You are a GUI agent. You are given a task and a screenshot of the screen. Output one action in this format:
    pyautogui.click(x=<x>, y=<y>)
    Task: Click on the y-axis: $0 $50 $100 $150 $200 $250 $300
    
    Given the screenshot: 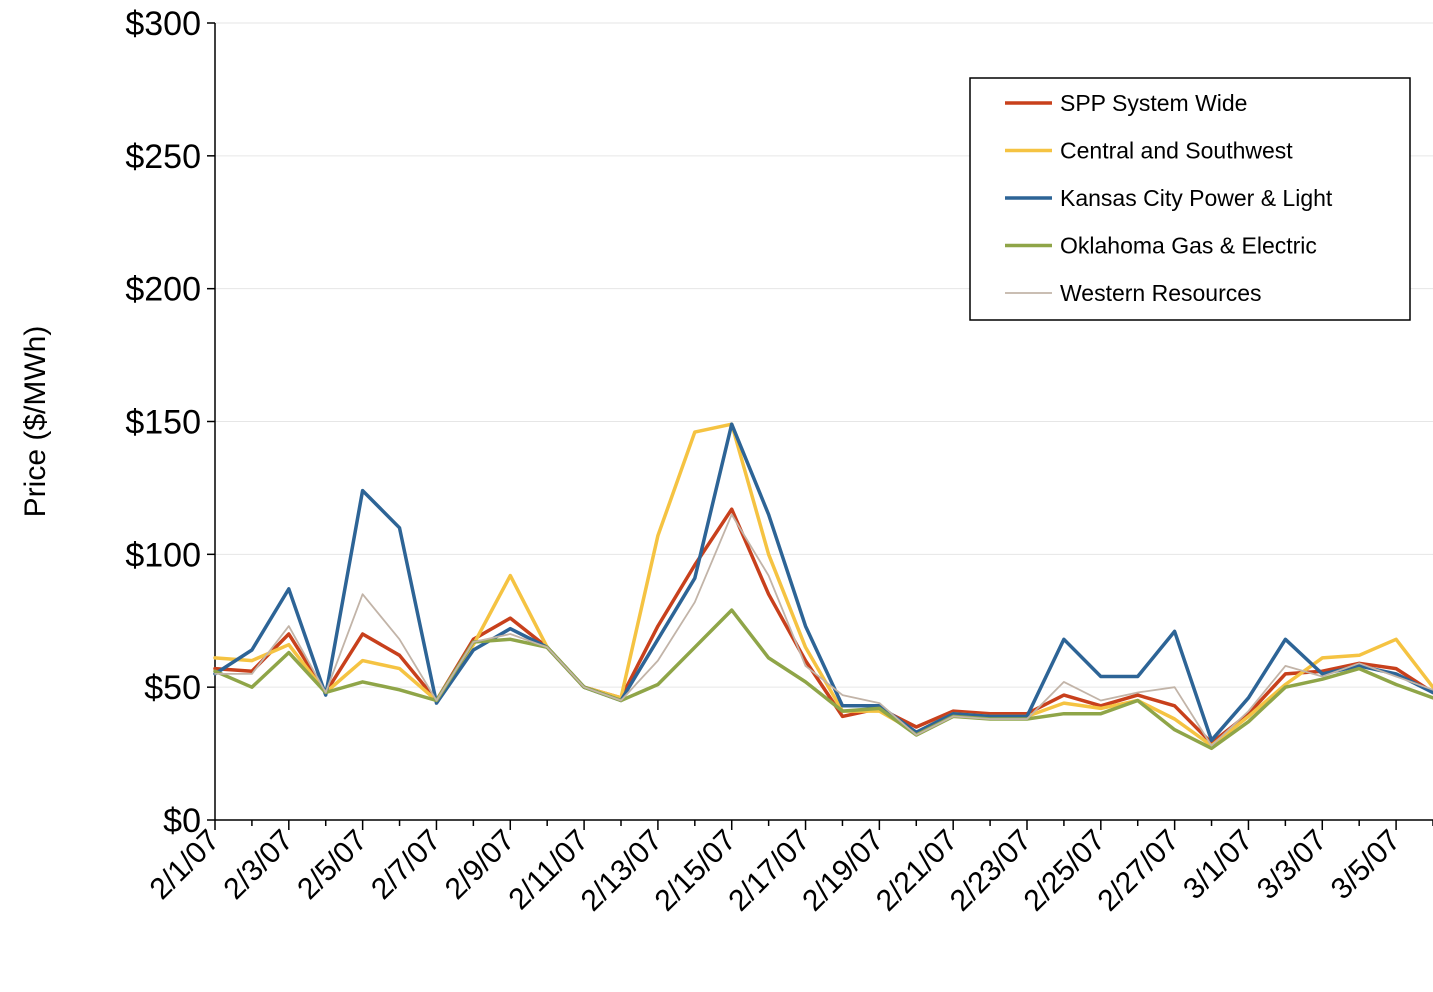 What is the action you would take?
    pyautogui.click(x=170, y=422)
    